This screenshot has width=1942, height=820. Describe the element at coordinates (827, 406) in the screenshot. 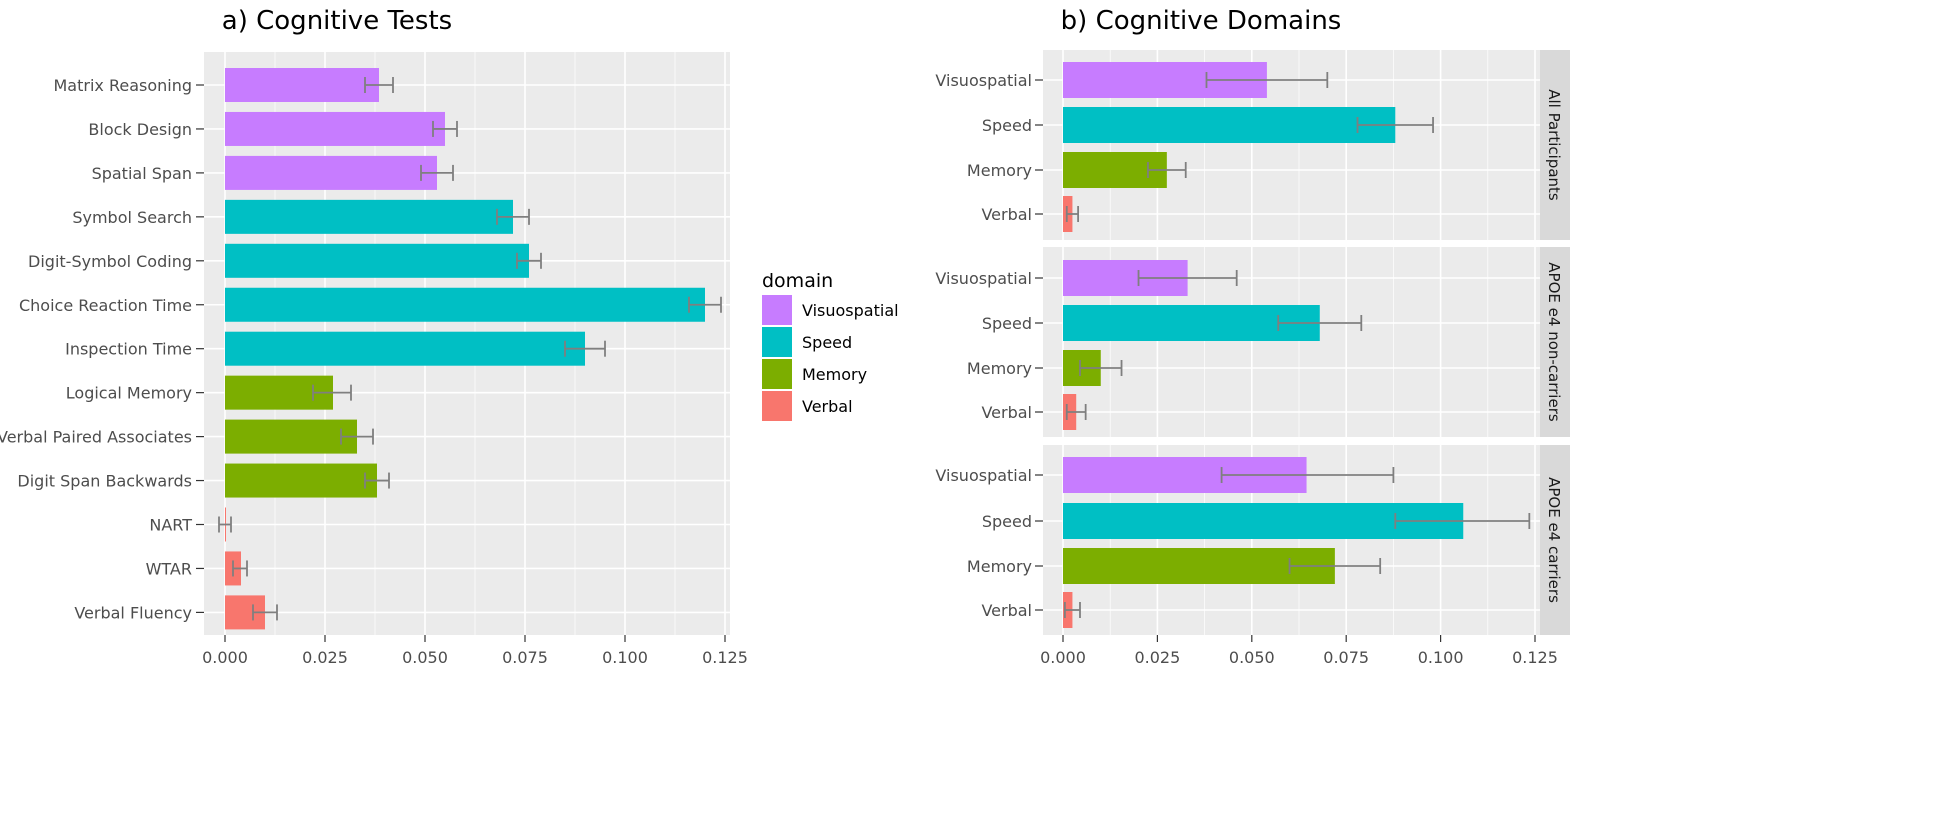

I see `legend-label: Verbal` at that location.